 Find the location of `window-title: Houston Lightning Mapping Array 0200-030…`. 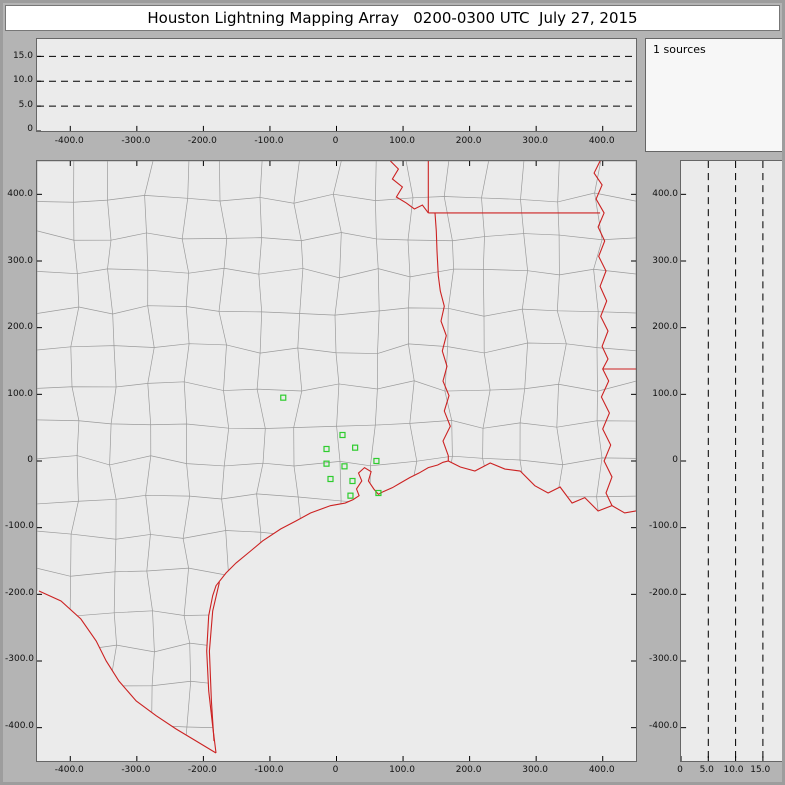

window-title: Houston Lightning Mapping Array 0200-030… is located at coordinates (392, 18).